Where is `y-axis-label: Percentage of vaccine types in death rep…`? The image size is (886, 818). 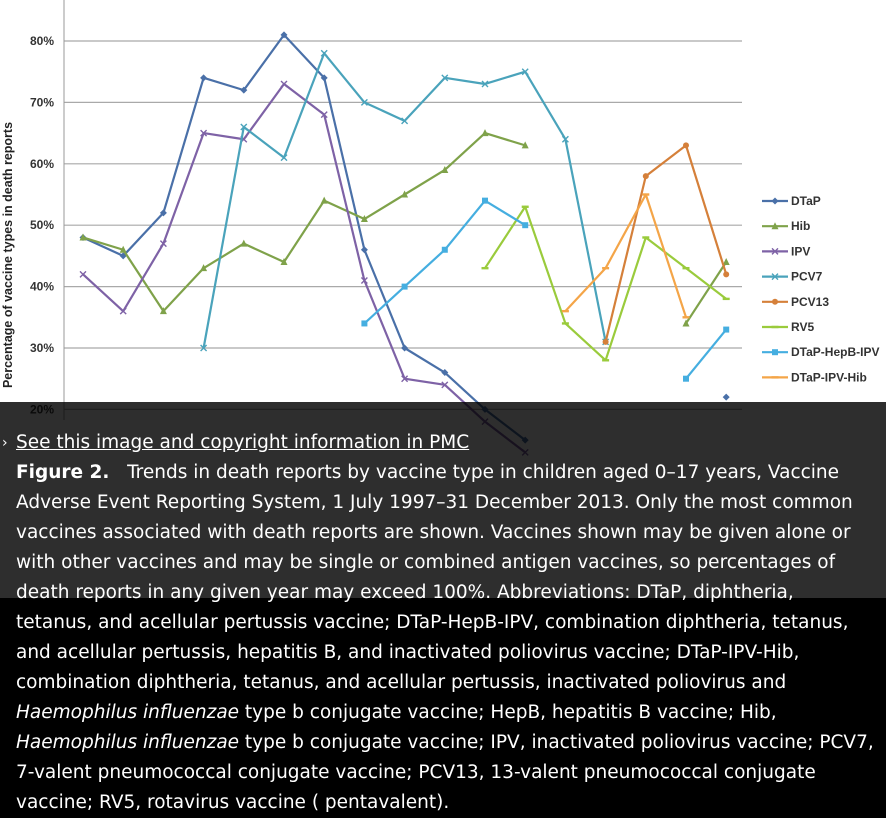 y-axis-label: Percentage of vaccine types in death rep… is located at coordinates (8, 255).